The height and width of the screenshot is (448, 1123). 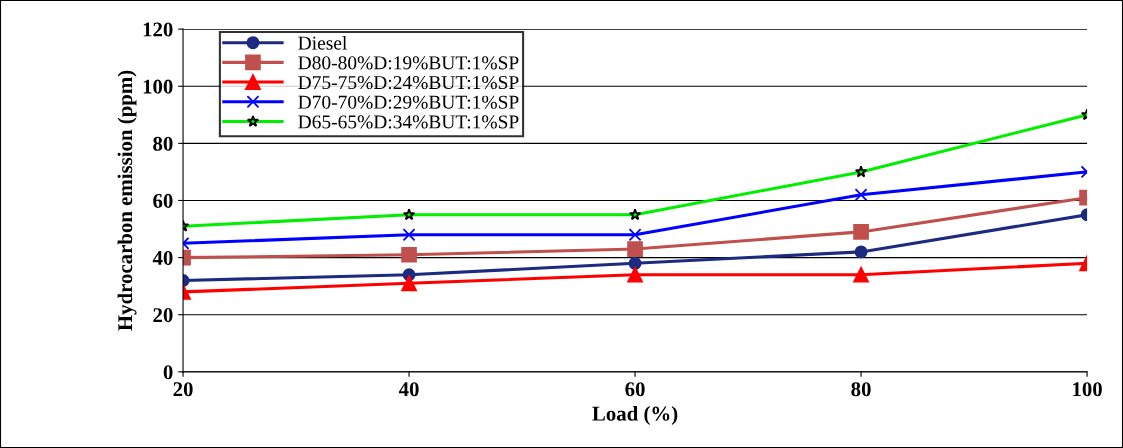 I want to click on x-tick-label: 40, so click(x=408, y=389).